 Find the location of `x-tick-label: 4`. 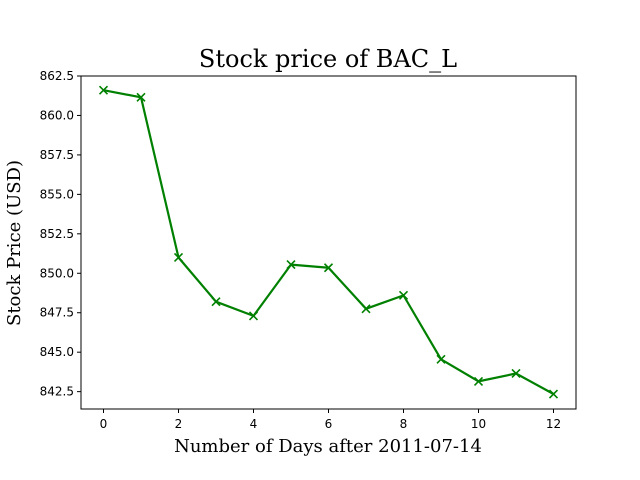

x-tick-label: 4 is located at coordinates (254, 424).